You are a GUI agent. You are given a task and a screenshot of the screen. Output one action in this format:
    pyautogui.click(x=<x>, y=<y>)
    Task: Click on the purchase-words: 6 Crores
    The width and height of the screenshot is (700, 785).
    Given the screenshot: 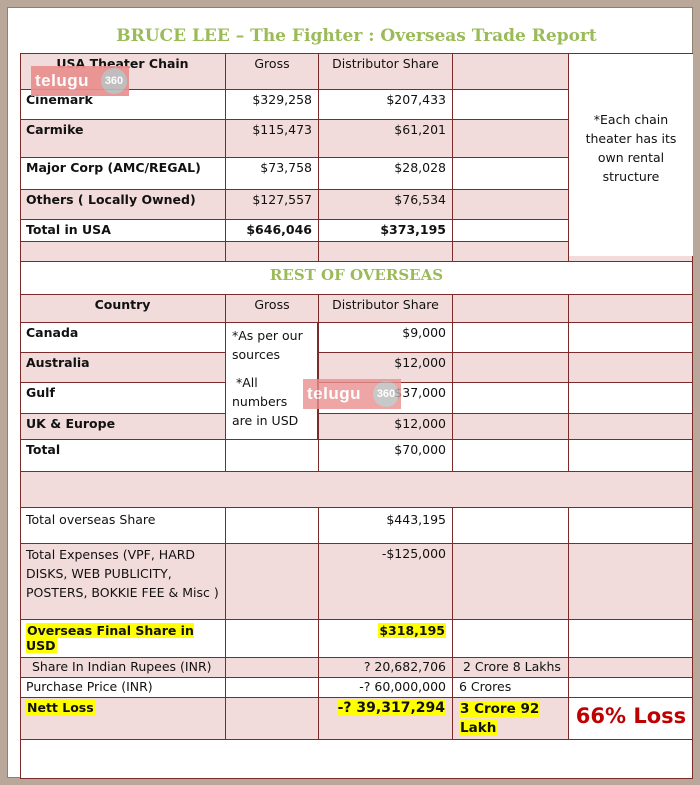 What is the action you would take?
    pyautogui.click(x=510, y=687)
    